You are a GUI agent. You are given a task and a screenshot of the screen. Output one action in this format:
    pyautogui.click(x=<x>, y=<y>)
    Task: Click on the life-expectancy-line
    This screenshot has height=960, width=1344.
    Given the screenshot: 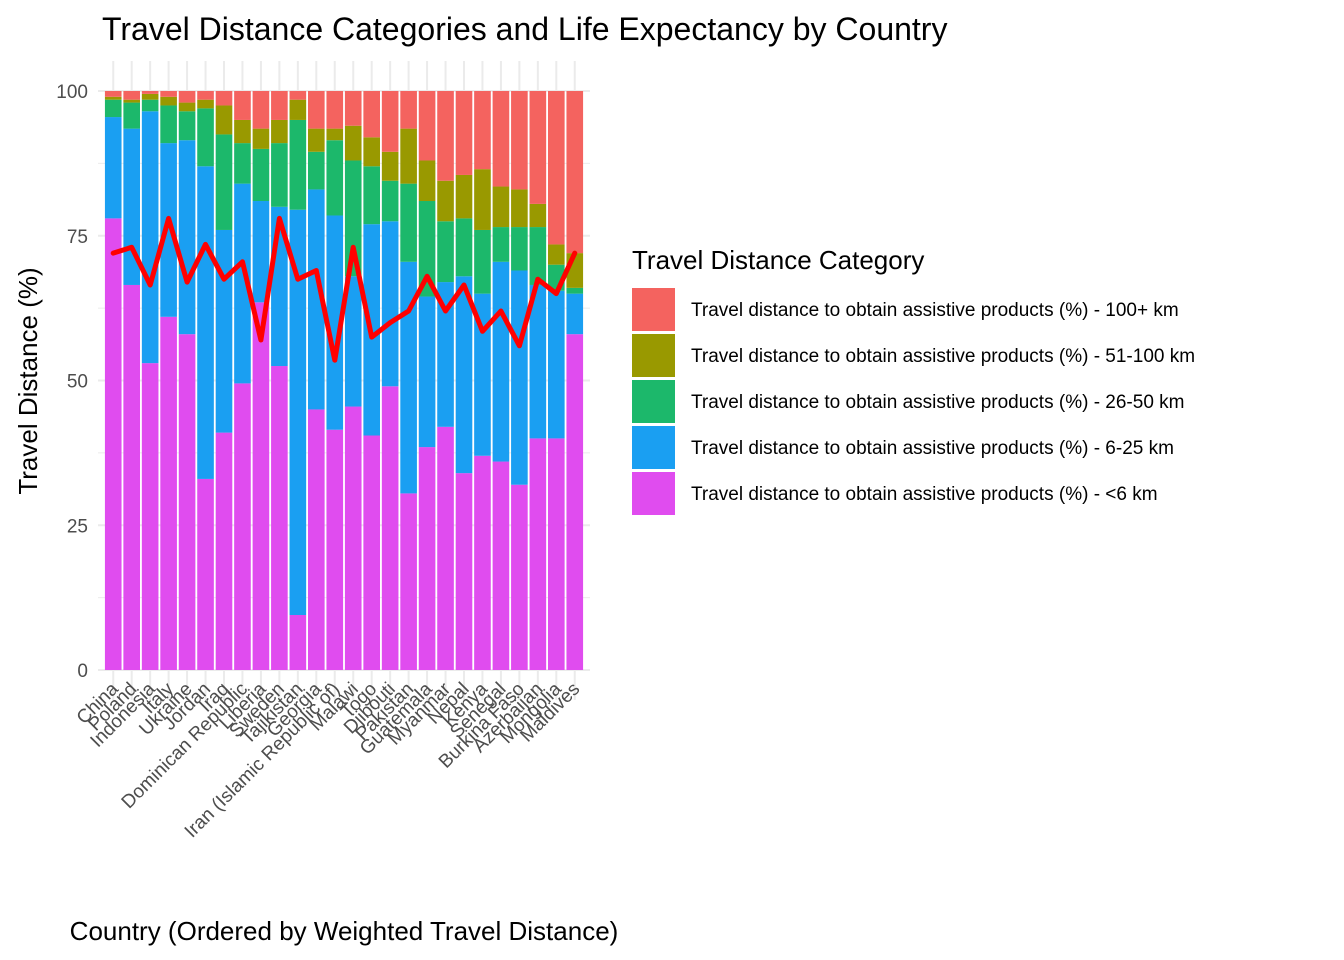 What is the action you would take?
    pyautogui.click(x=344, y=289)
    